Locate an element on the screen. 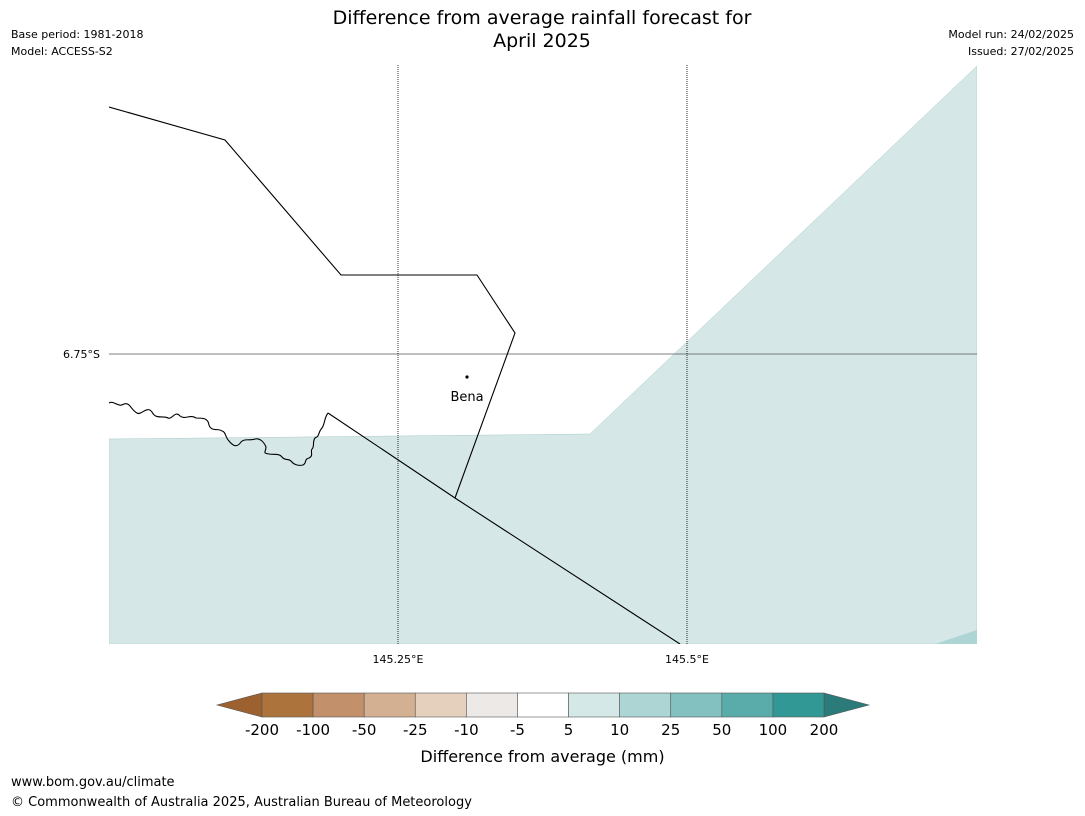 The image size is (1085, 816). province-boundary-south is located at coordinates (504, 528).